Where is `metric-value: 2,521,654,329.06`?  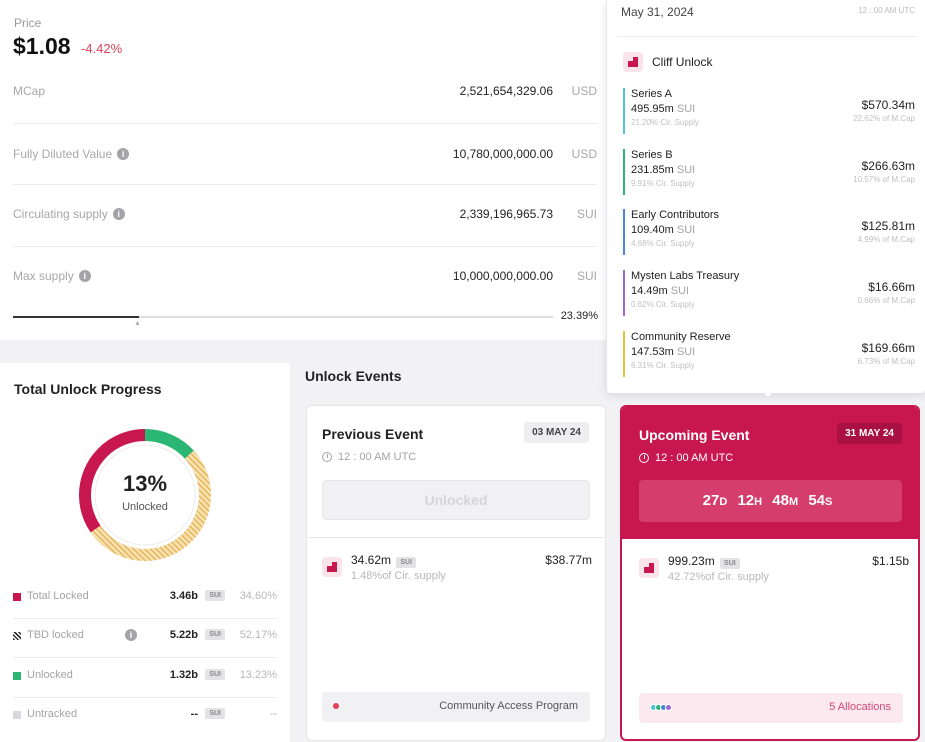
metric-value: 2,521,654,329.06 is located at coordinates (506, 91).